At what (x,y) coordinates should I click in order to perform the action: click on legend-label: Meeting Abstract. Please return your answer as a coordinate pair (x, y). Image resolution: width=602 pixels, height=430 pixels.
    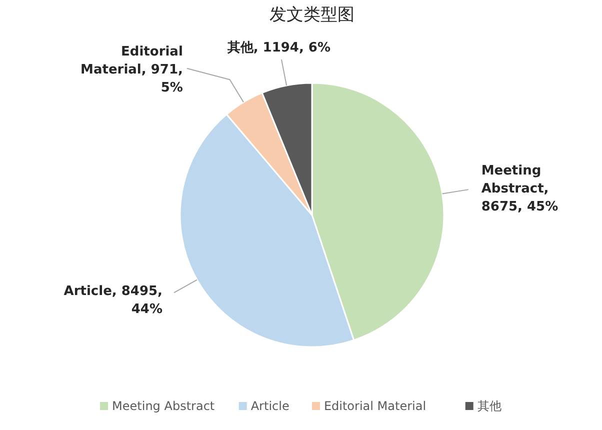
    Looking at the image, I should click on (163, 406).